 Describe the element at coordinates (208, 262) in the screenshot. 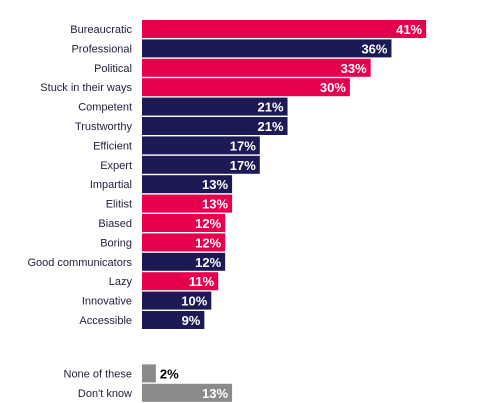

I see `value-label-good-communicators: 12%` at that location.